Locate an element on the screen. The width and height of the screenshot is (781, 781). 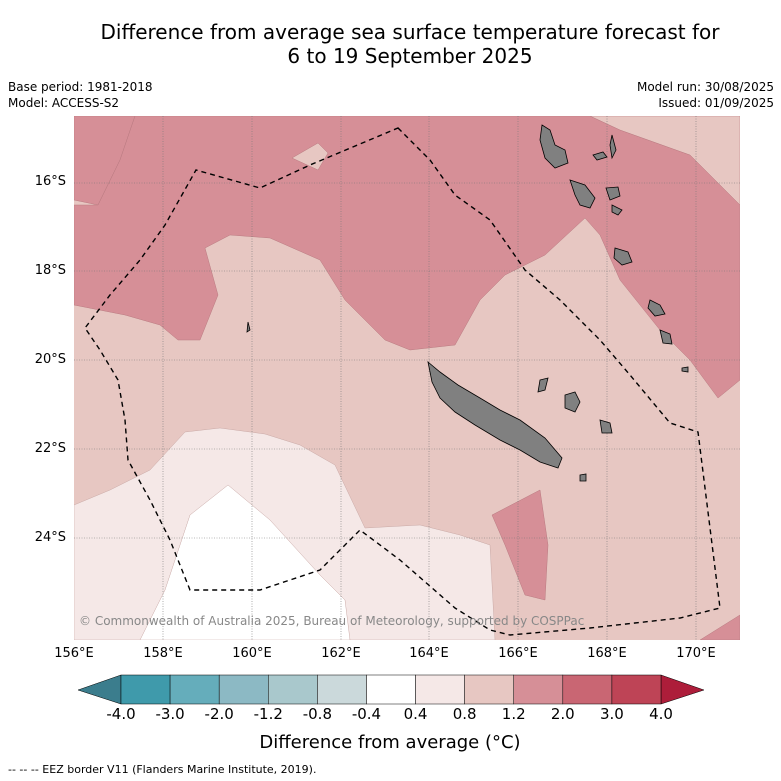
colorbar-title: Difference from average (°C) is located at coordinates (390, 742).